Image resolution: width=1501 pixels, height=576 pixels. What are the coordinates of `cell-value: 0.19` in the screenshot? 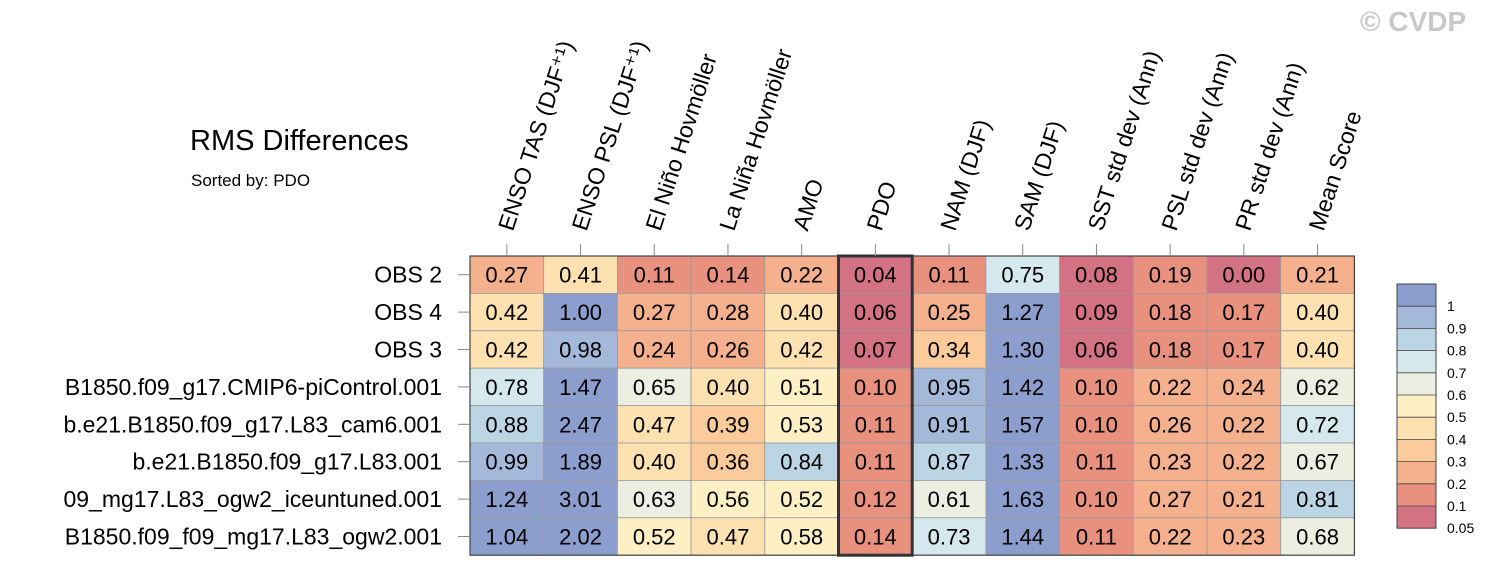 It's located at (1170, 275).